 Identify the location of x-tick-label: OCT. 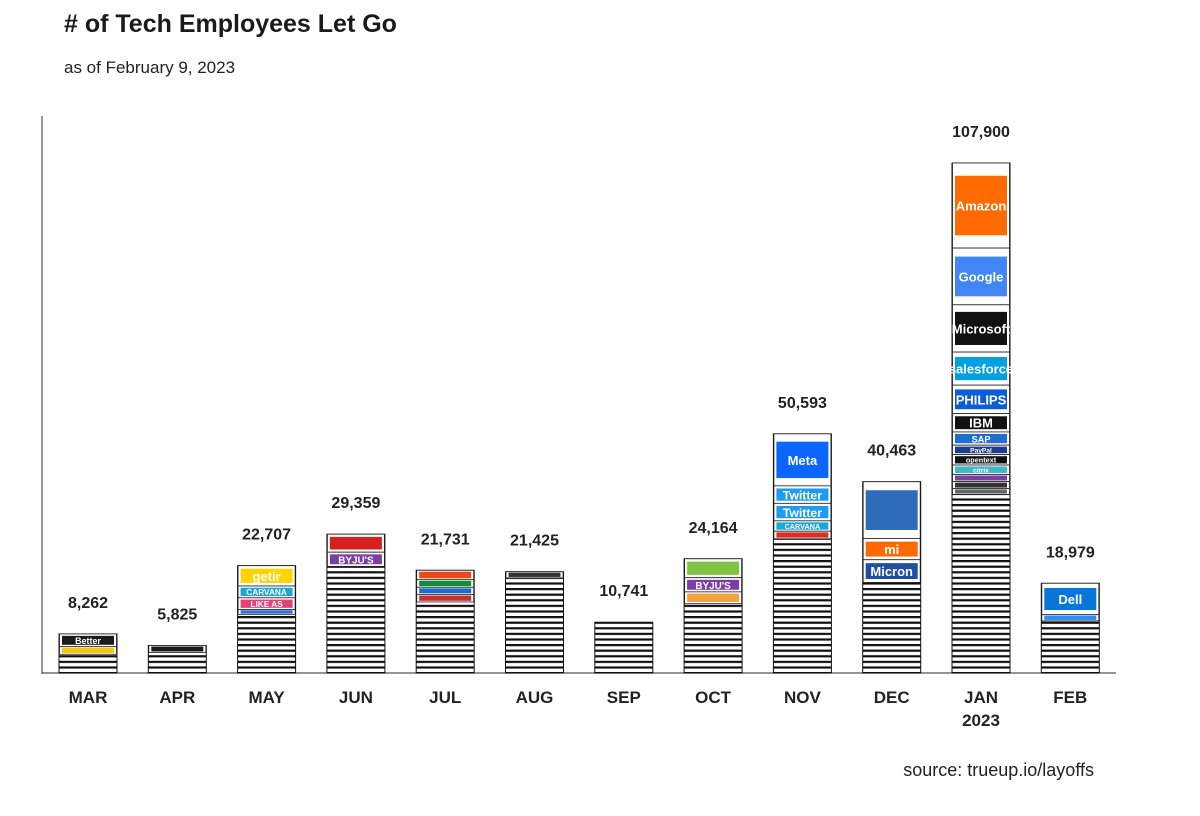
(713, 697).